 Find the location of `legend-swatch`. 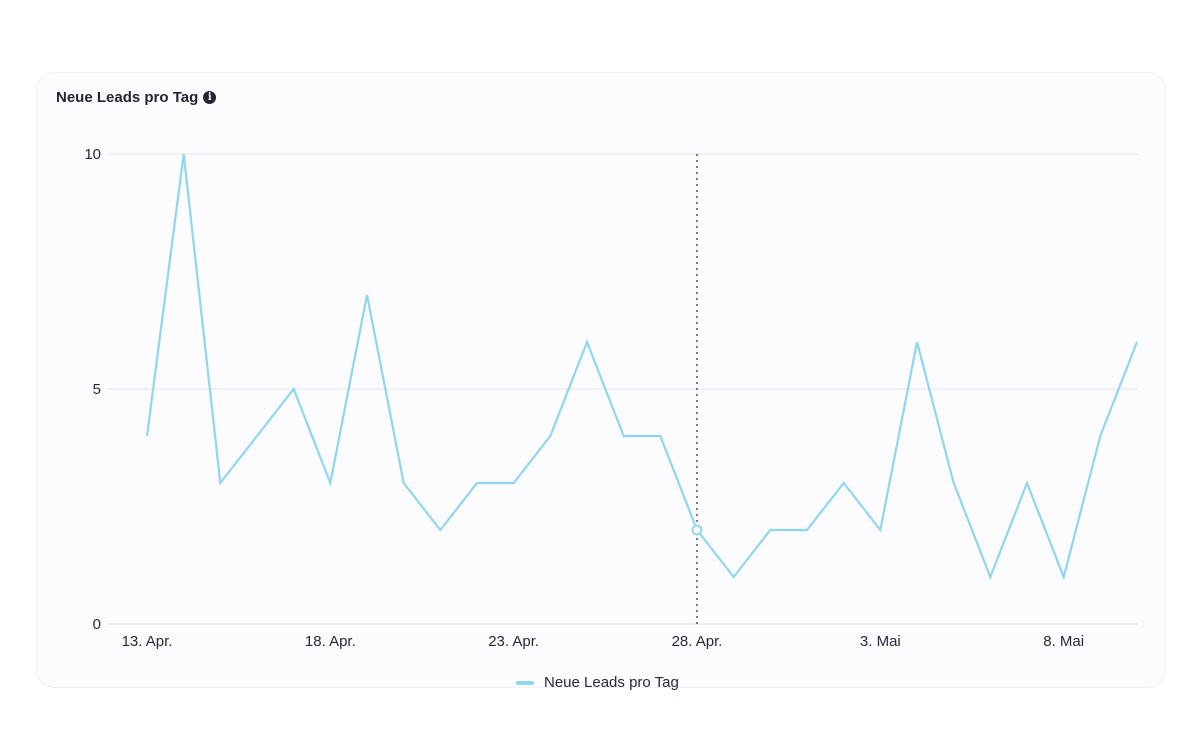

legend-swatch is located at coordinates (525, 682).